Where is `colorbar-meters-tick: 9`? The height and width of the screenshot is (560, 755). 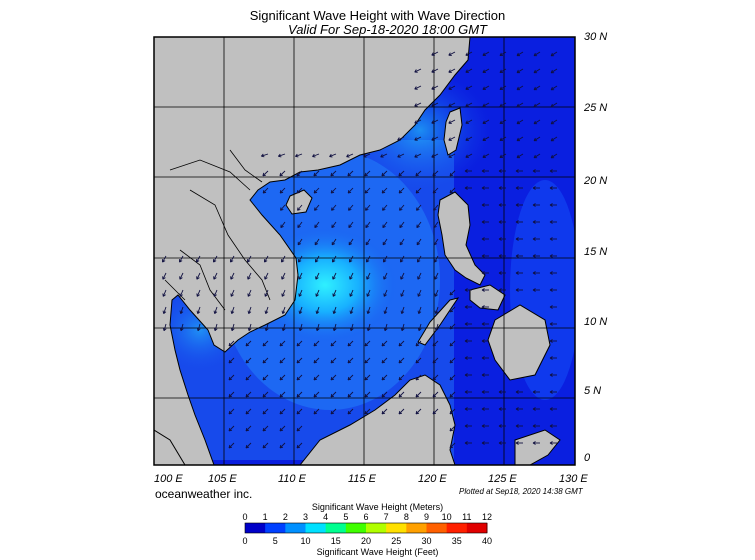 colorbar-meters-tick: 9 is located at coordinates (426, 517).